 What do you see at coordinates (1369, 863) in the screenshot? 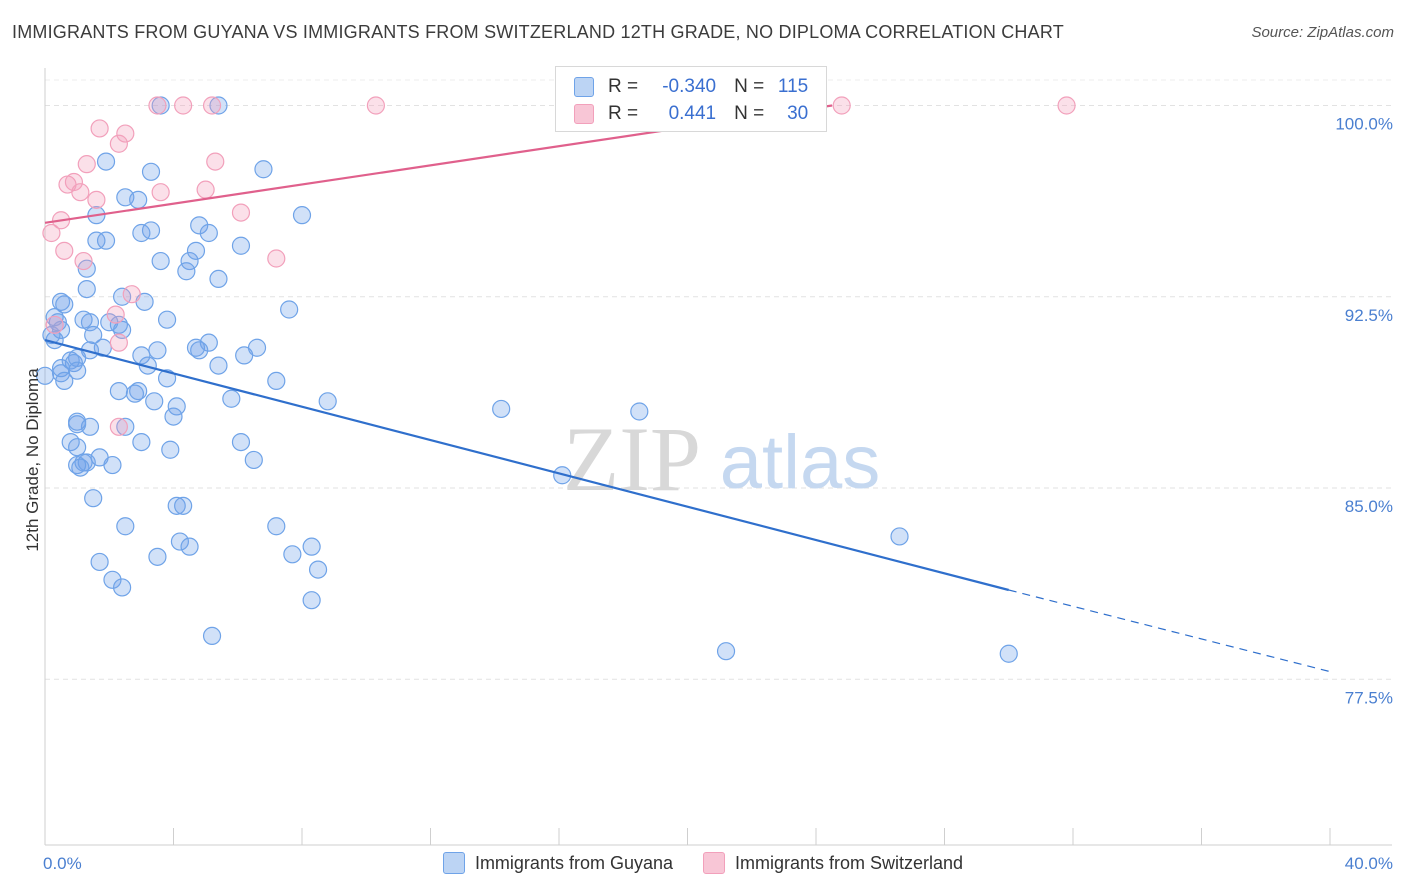
I see `x-tick-label: 40.0%` at bounding box center [1369, 863].